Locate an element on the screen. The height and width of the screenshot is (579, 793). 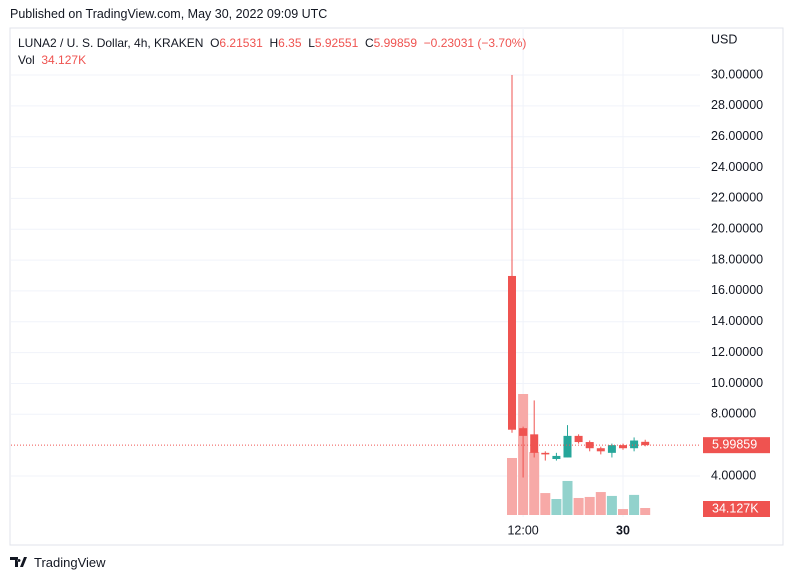
logo is located at coordinates (18, 562).